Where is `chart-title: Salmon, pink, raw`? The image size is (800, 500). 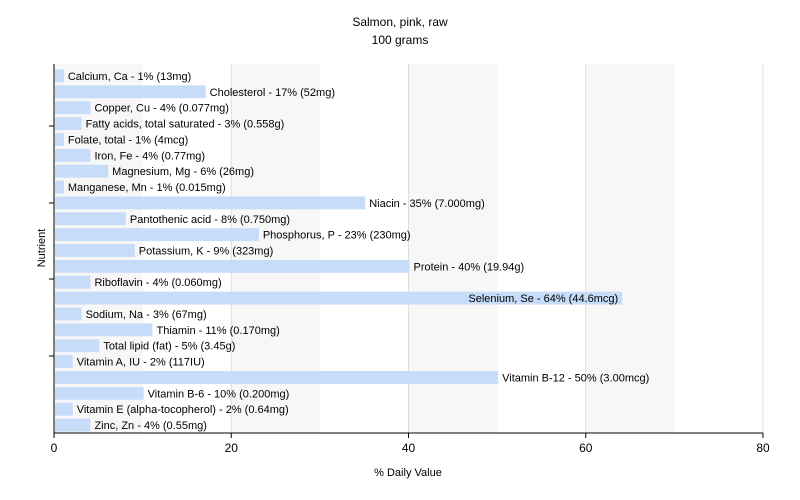
chart-title: Salmon, pink, raw is located at coordinates (400, 22).